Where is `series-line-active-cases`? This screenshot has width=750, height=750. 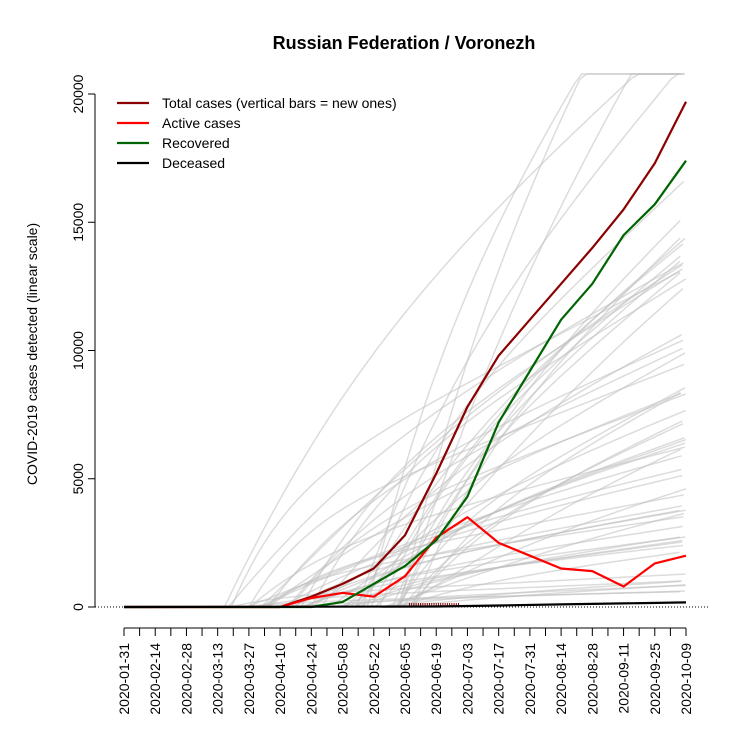 series-line-active-cases is located at coordinates (405, 562).